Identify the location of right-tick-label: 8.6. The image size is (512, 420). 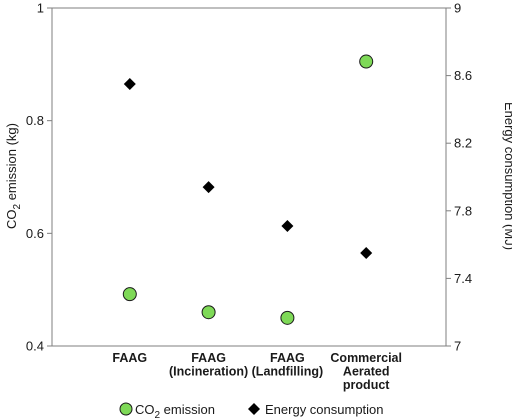
(463, 75).